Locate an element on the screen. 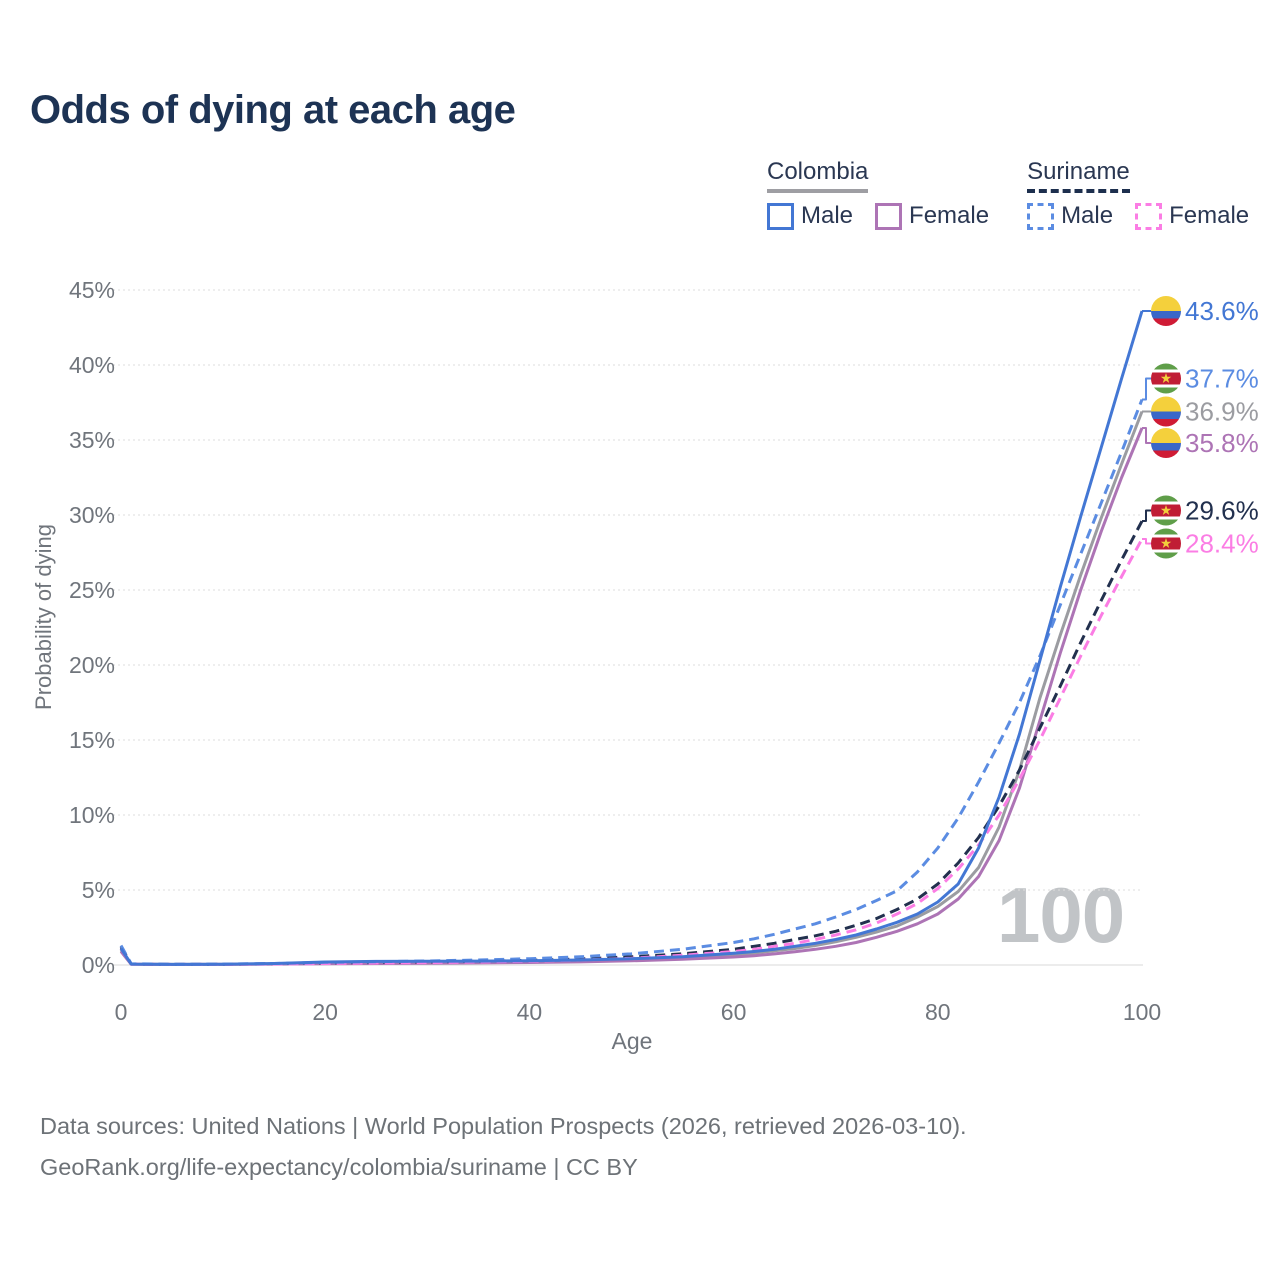 This screenshot has width=1280, height=1280. legend-item-suriname-male: Male is located at coordinates (1070, 216).